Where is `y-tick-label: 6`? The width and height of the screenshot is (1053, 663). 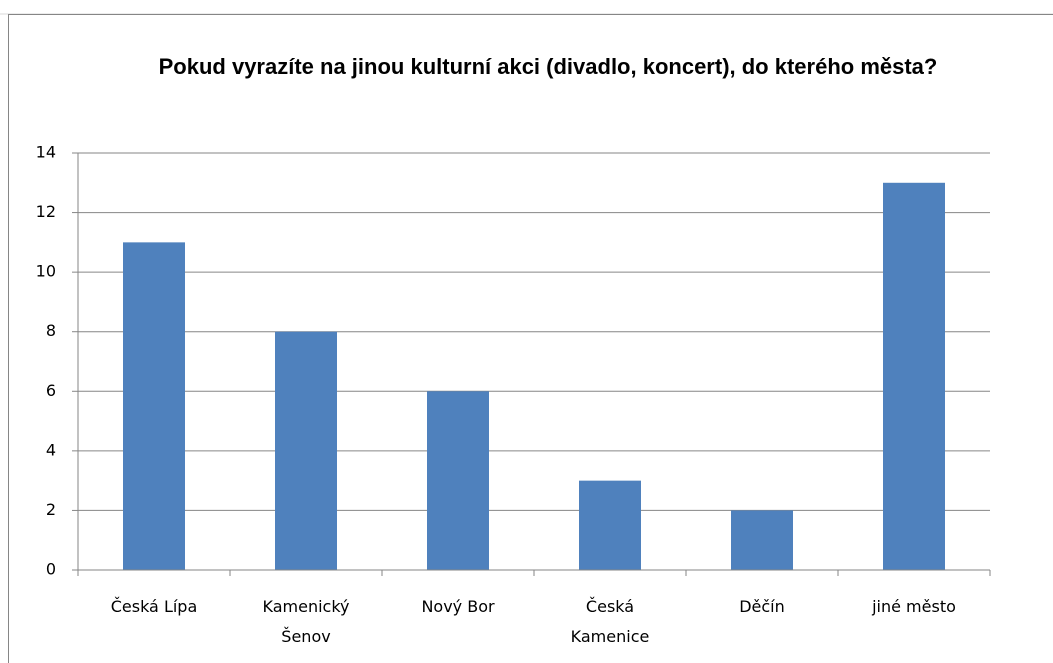 y-tick-label: 6 is located at coordinates (51, 390).